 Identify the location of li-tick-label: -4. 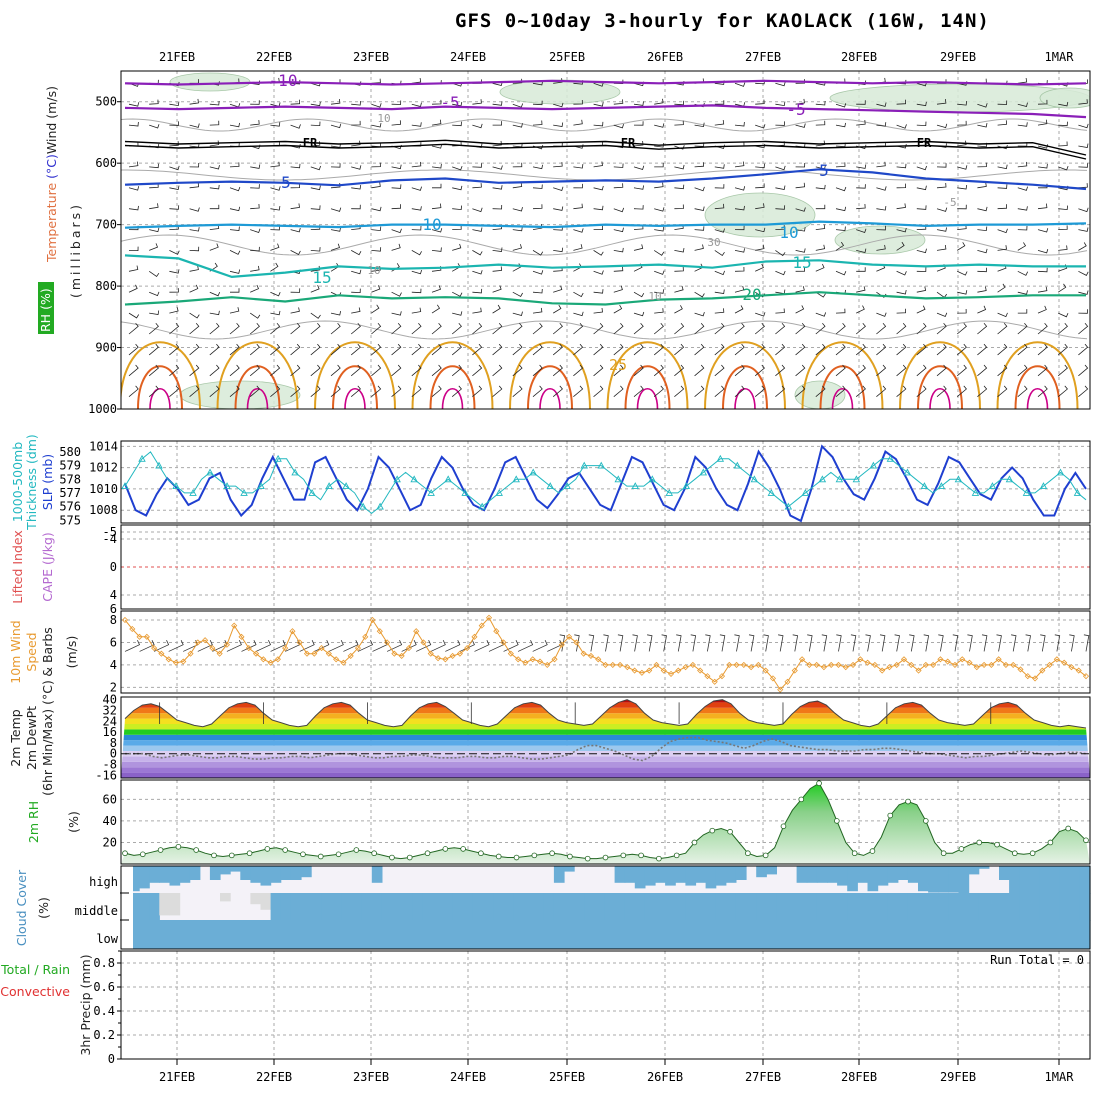
(110, 539).